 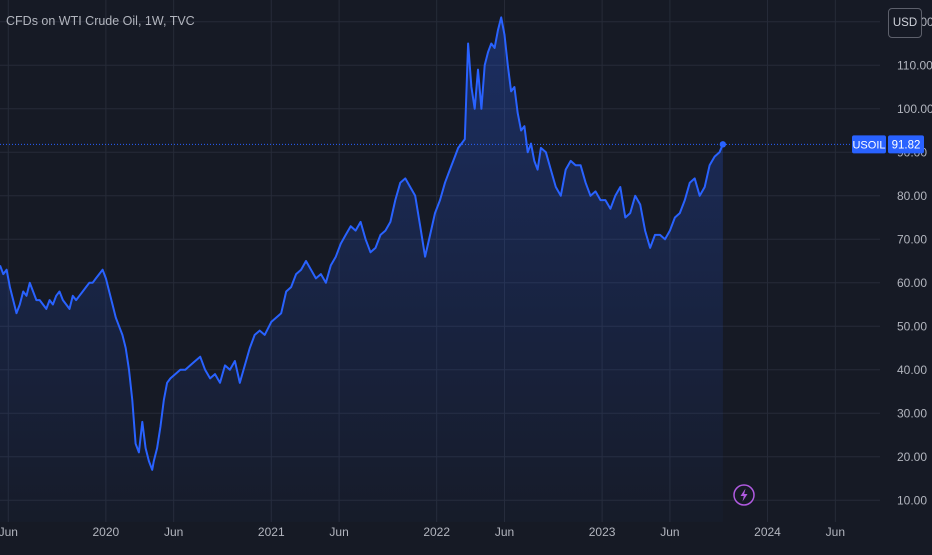 What do you see at coordinates (602, 532) in the screenshot?
I see `x-tick-label: 2023` at bounding box center [602, 532].